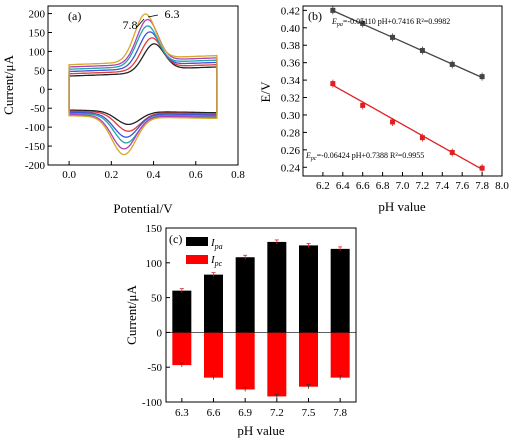  What do you see at coordinates (482, 186) in the screenshot?
I see `x-tick-label: 7.8` at bounding box center [482, 186].